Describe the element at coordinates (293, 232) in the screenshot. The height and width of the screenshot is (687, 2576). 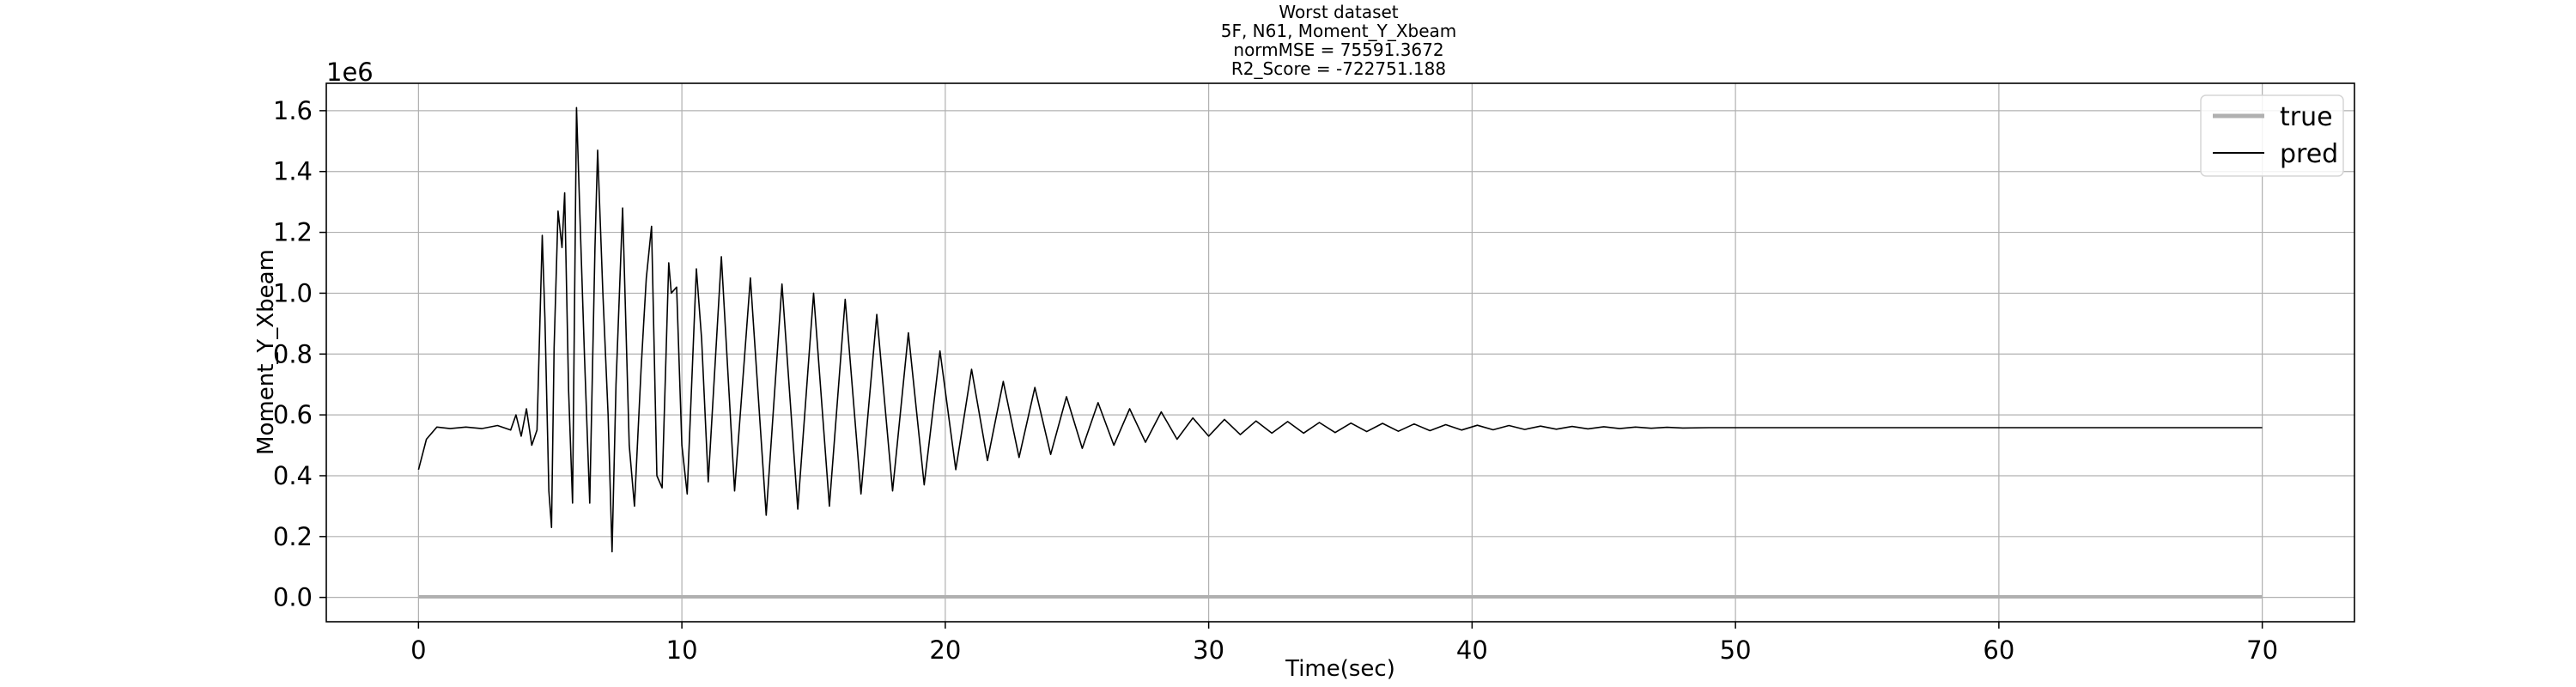
I see `y-tick-label: 1.2` at that location.